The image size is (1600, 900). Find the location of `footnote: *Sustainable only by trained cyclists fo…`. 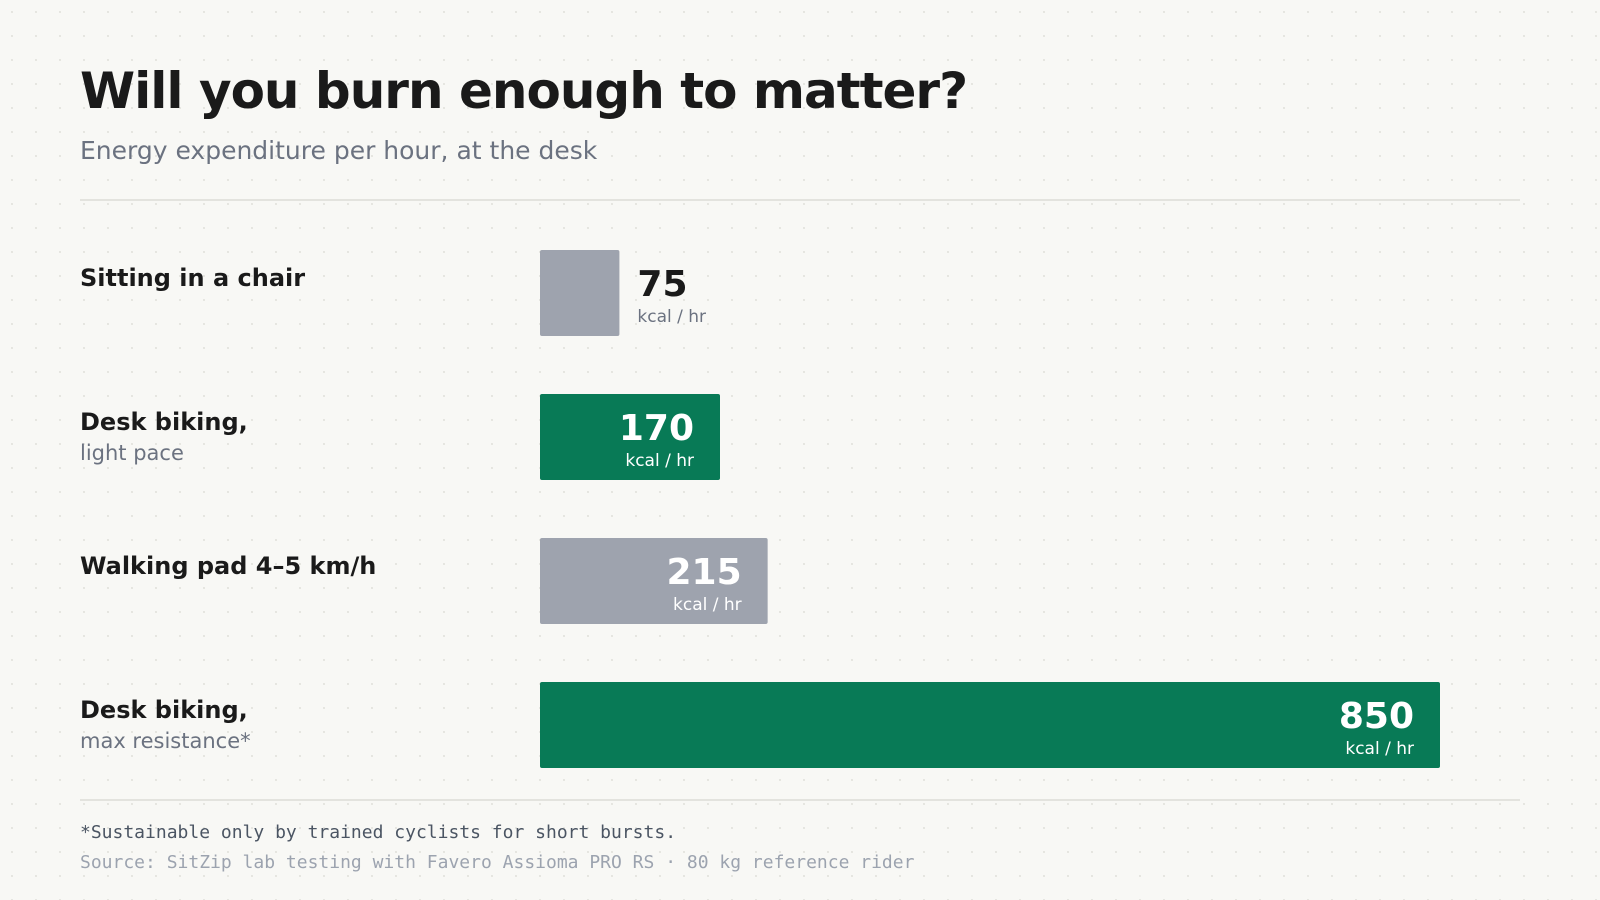

footnote: *Sustainable only by trained cyclists fo… is located at coordinates (378, 832).